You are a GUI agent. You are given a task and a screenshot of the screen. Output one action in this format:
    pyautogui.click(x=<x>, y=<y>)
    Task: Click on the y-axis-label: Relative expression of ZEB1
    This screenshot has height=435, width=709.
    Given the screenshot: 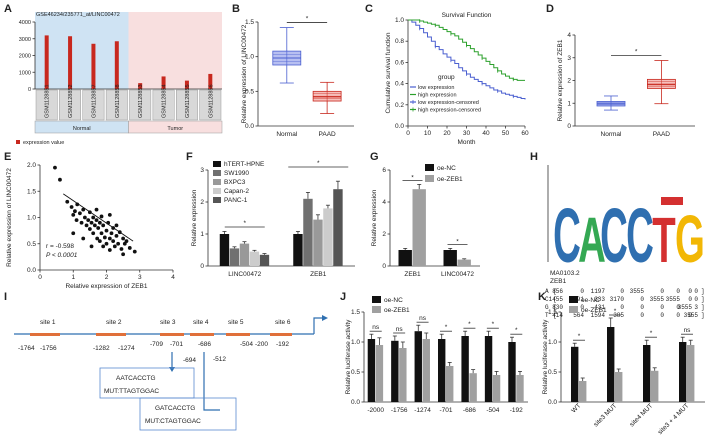 What is the action you would take?
    pyautogui.click(x=560, y=80)
    